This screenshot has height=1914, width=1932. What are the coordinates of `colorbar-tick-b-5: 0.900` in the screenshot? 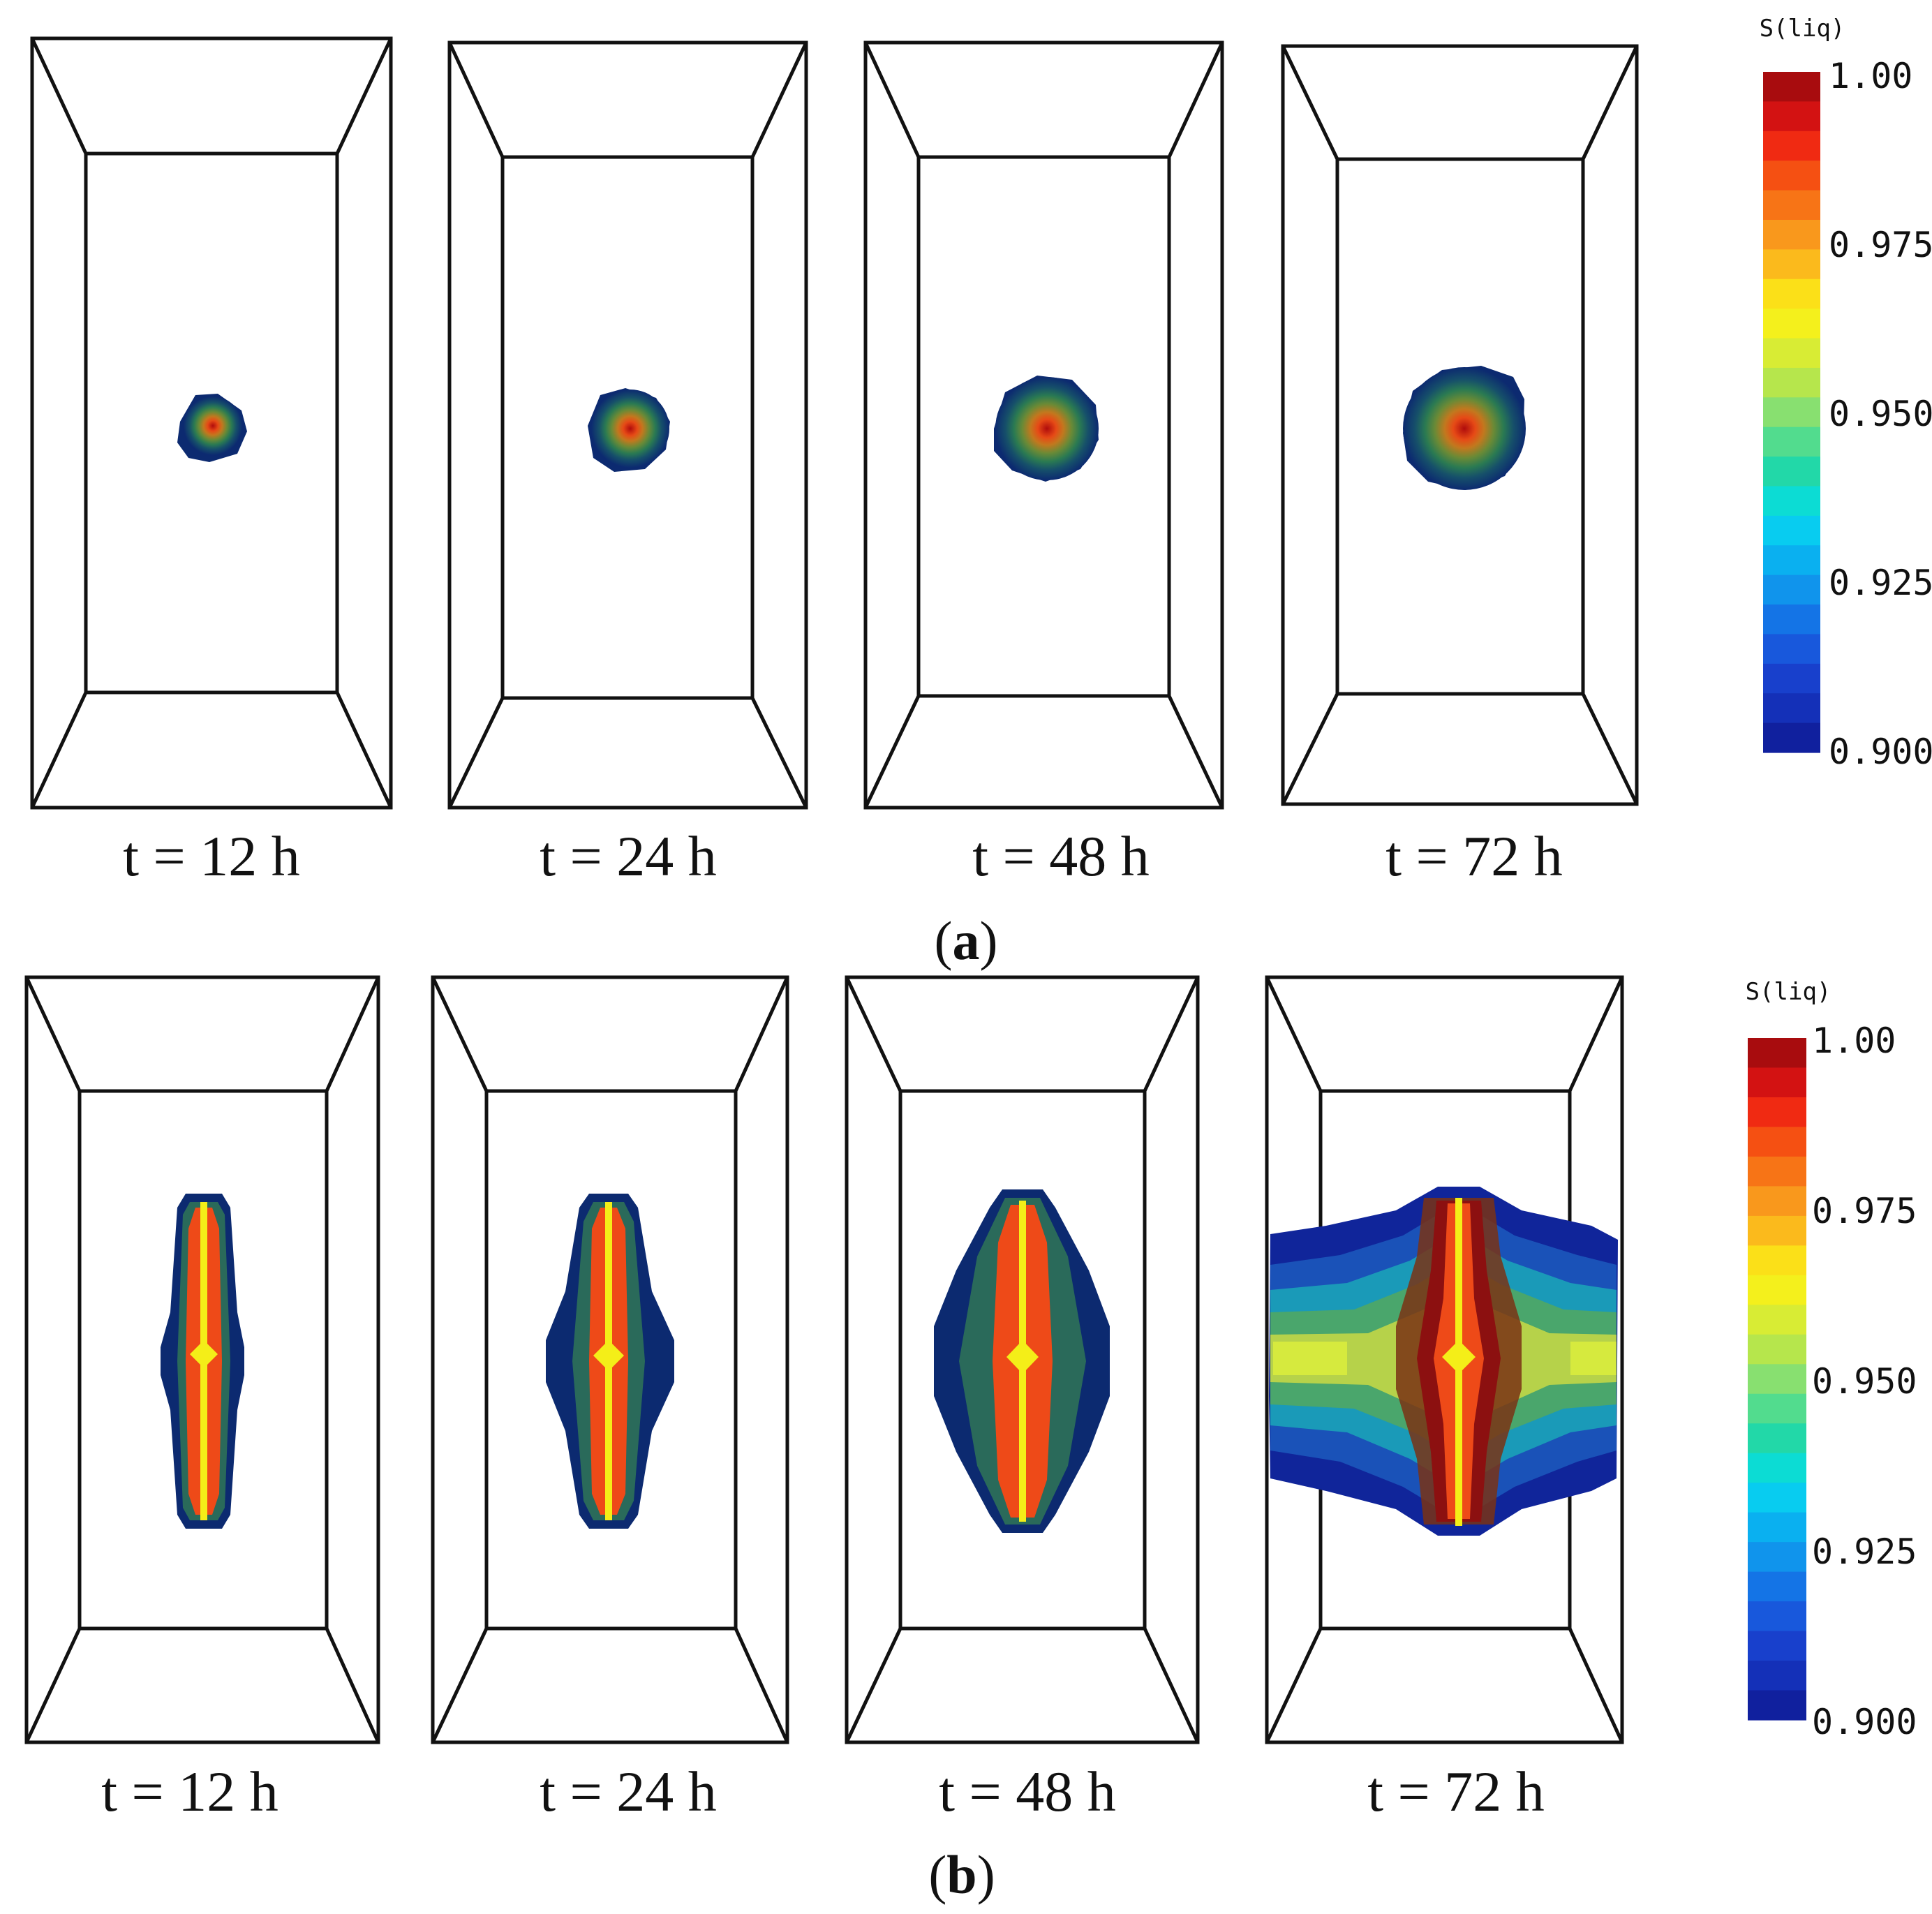 It's located at (1864, 1722).